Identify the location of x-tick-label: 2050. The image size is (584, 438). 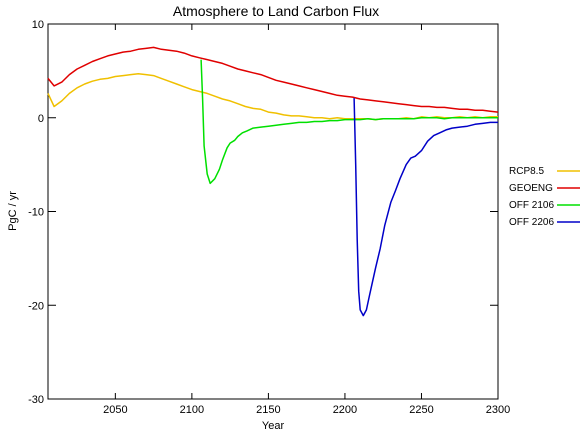
(115, 410).